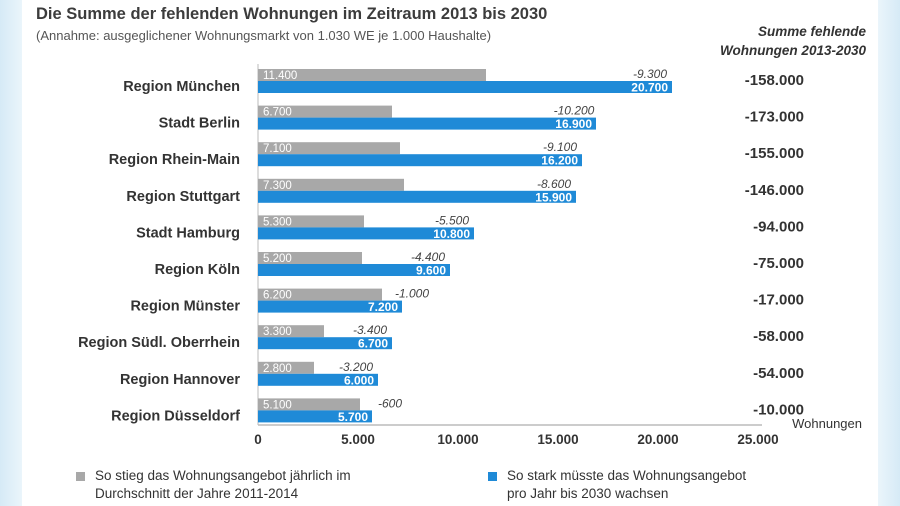 Image resolution: width=900 pixels, height=506 pixels. I want to click on bar-gray-label: 2.800, so click(277, 369).